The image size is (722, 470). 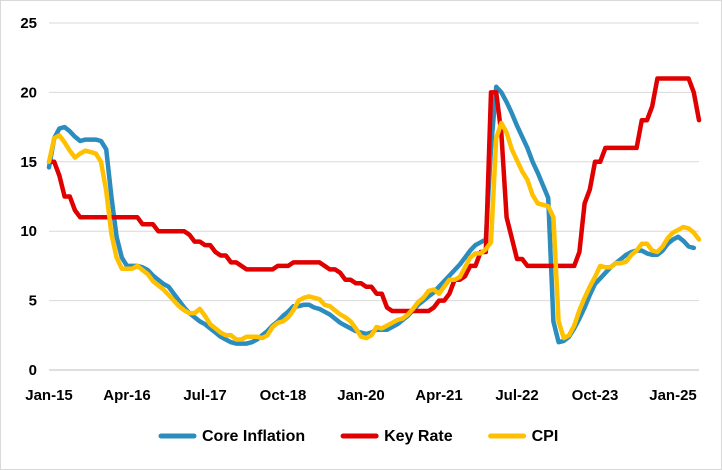 What do you see at coordinates (49, 395) in the screenshot?
I see `x-tick-label-Jan-15: Jan-15` at bounding box center [49, 395].